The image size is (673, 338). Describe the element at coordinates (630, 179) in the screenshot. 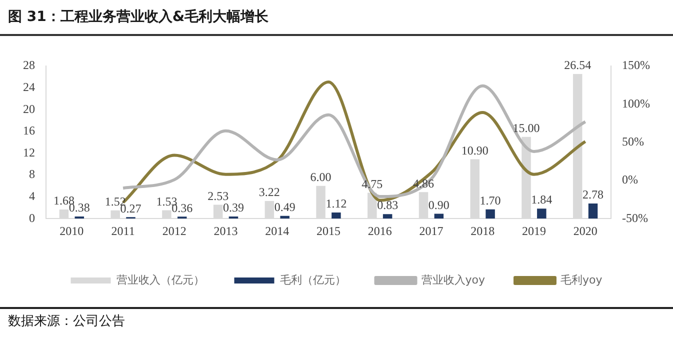

I see `y2-tick-label: 0%` at that location.